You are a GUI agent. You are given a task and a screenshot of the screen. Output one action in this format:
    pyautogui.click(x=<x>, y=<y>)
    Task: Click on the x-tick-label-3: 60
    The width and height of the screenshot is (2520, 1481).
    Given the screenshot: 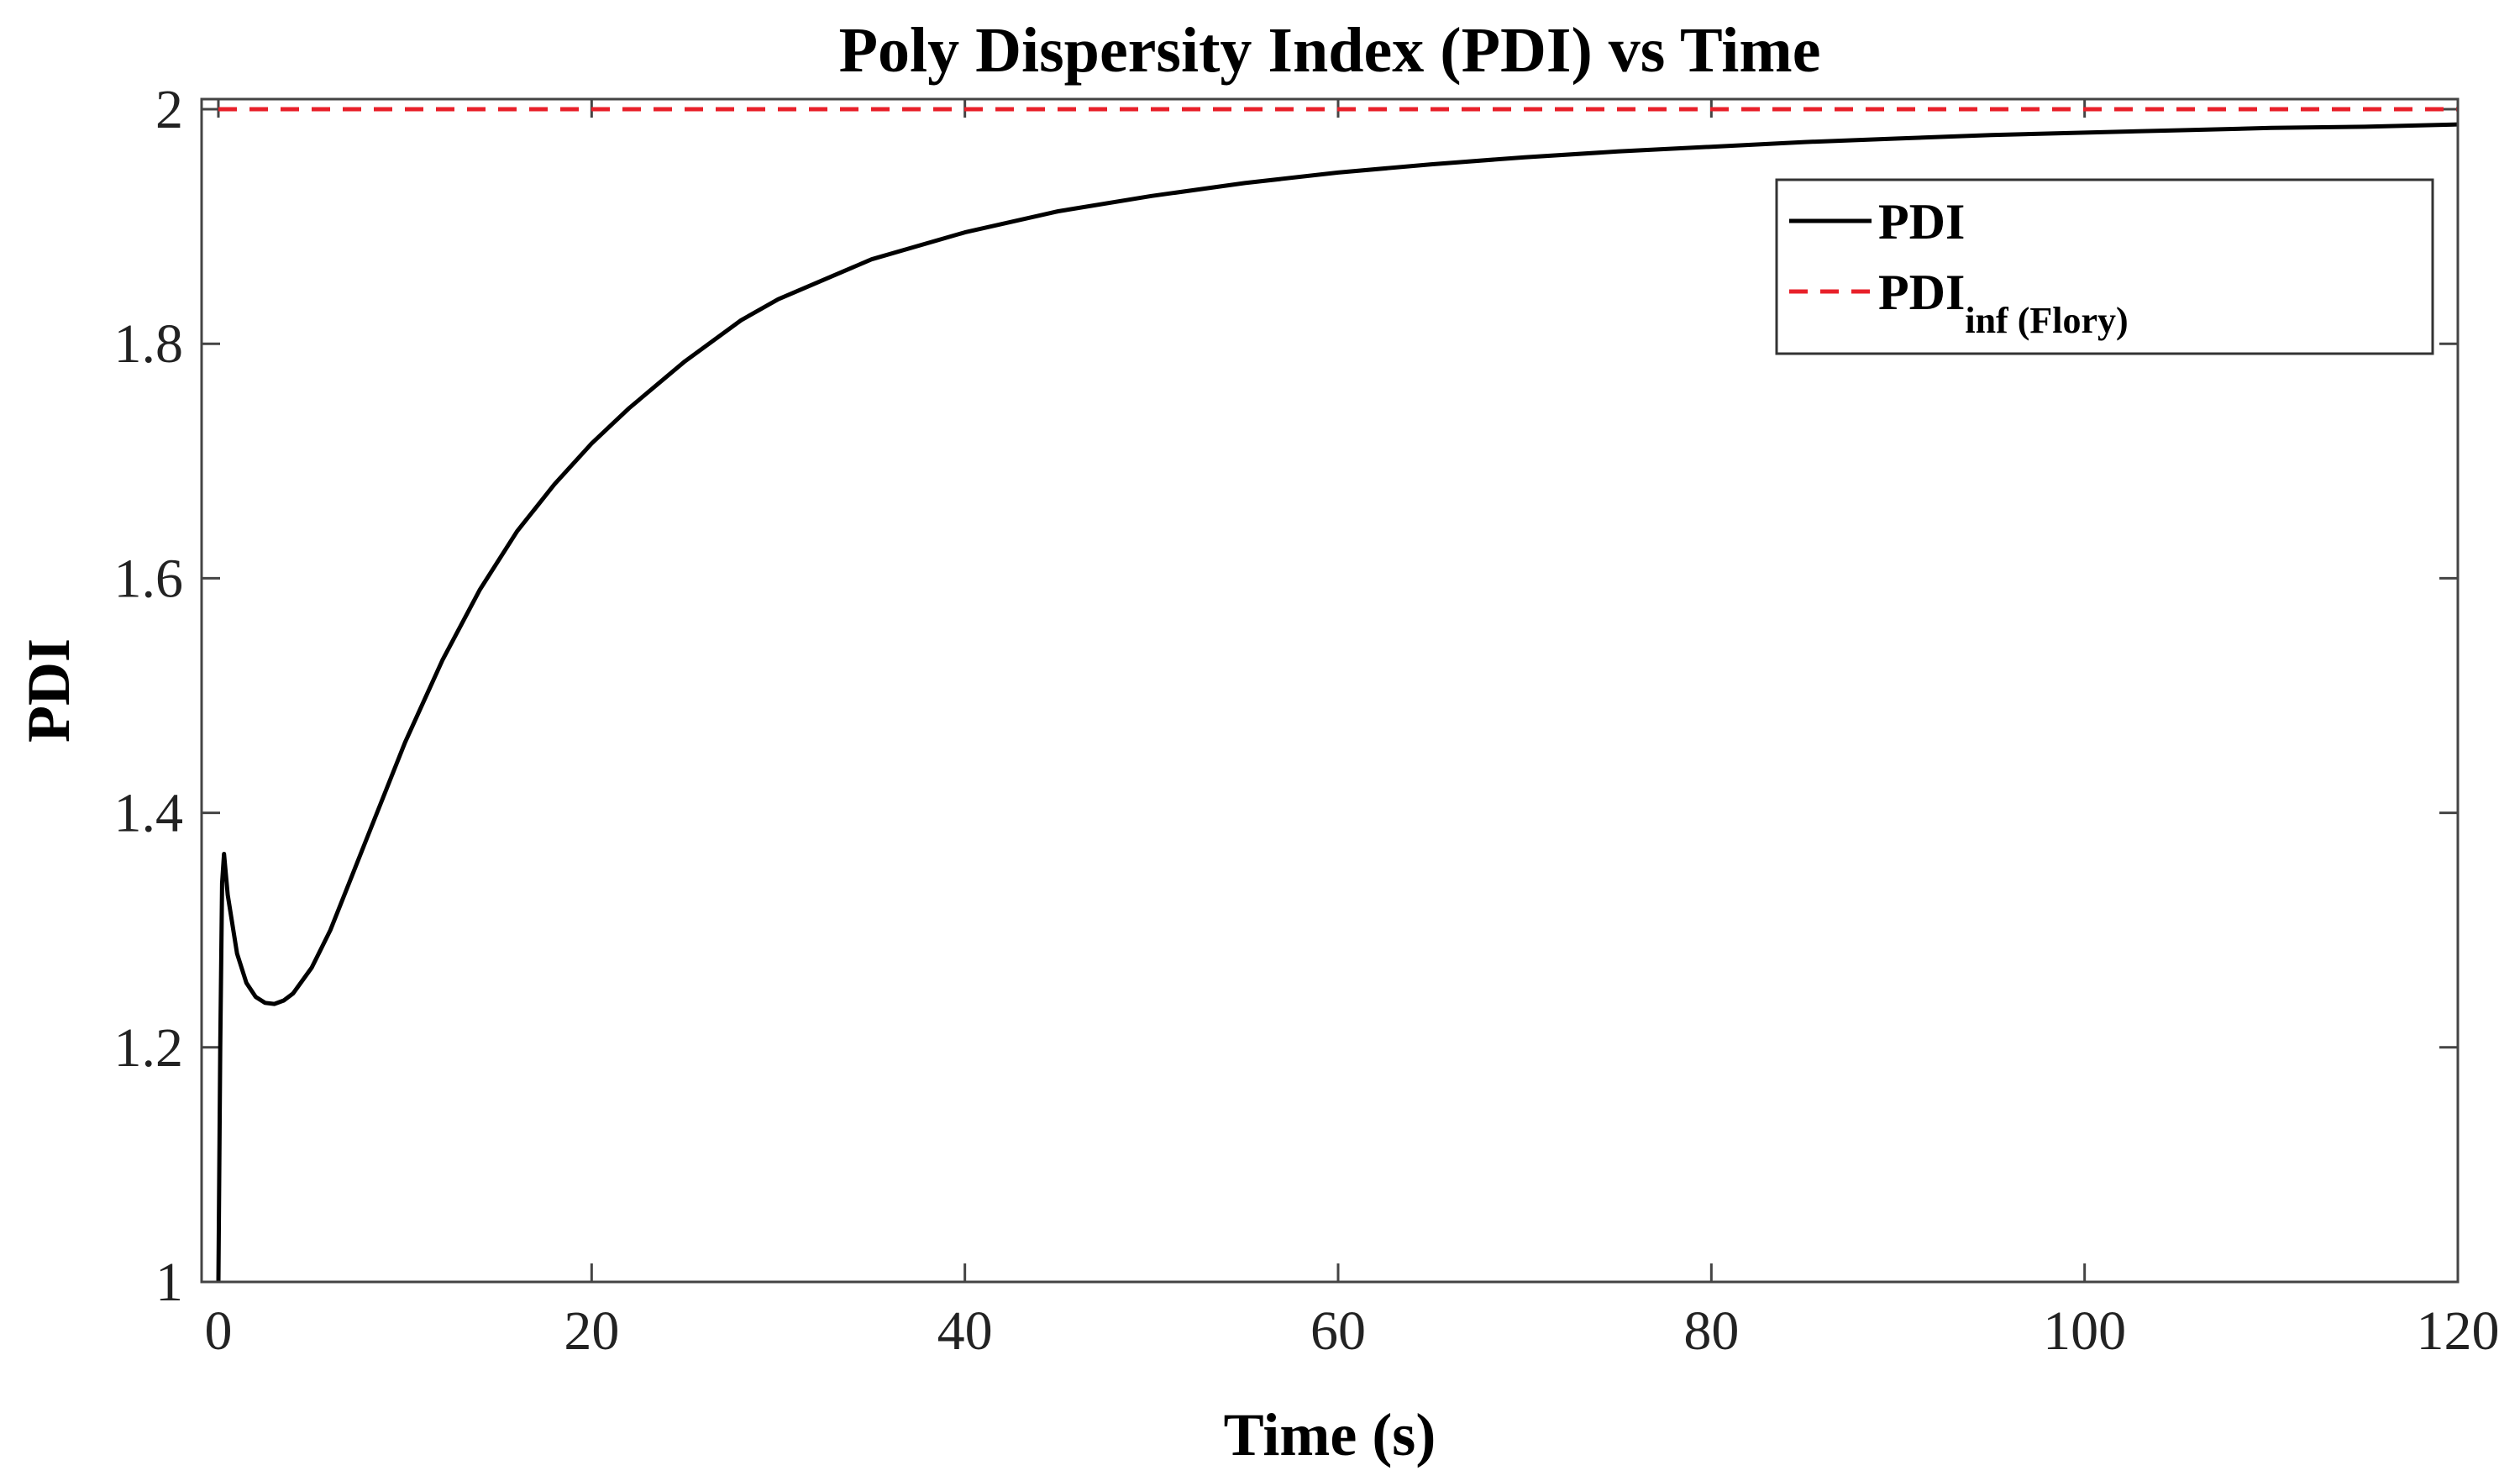 What is the action you would take?
    pyautogui.click(x=1338, y=1331)
    